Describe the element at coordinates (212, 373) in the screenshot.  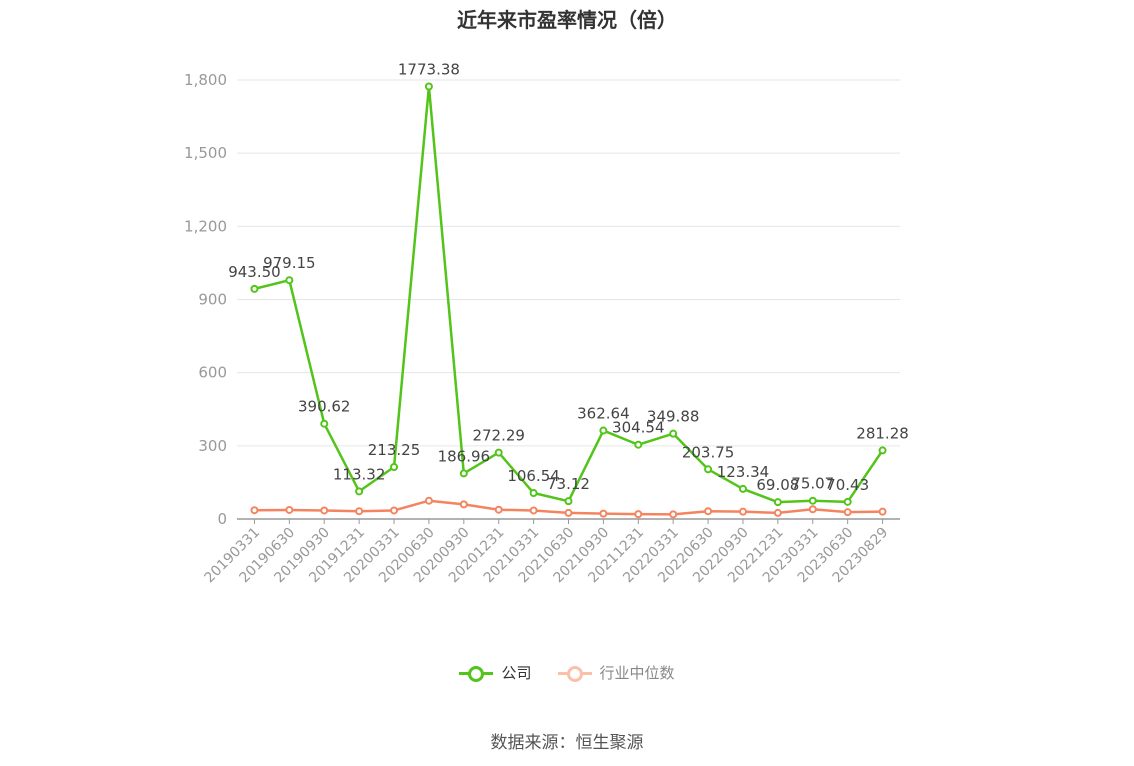
I see `y-tick-label: 600` at that location.